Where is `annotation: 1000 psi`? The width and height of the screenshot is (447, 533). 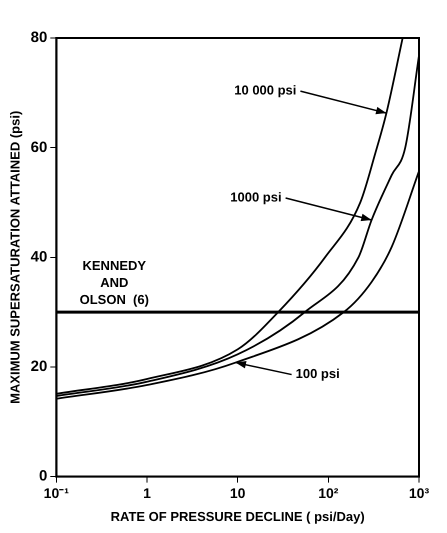
annotation: 1000 psi is located at coordinates (256, 197).